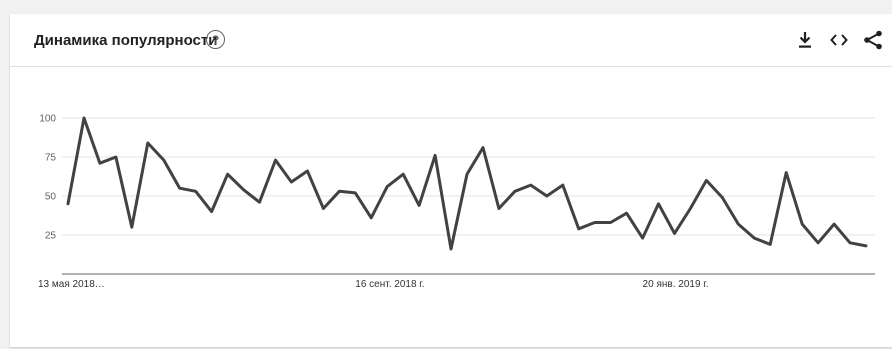 This screenshot has height=349, width=892. What do you see at coordinates (47, 119) in the screenshot?
I see `y-tick-label-100: 100` at bounding box center [47, 119].